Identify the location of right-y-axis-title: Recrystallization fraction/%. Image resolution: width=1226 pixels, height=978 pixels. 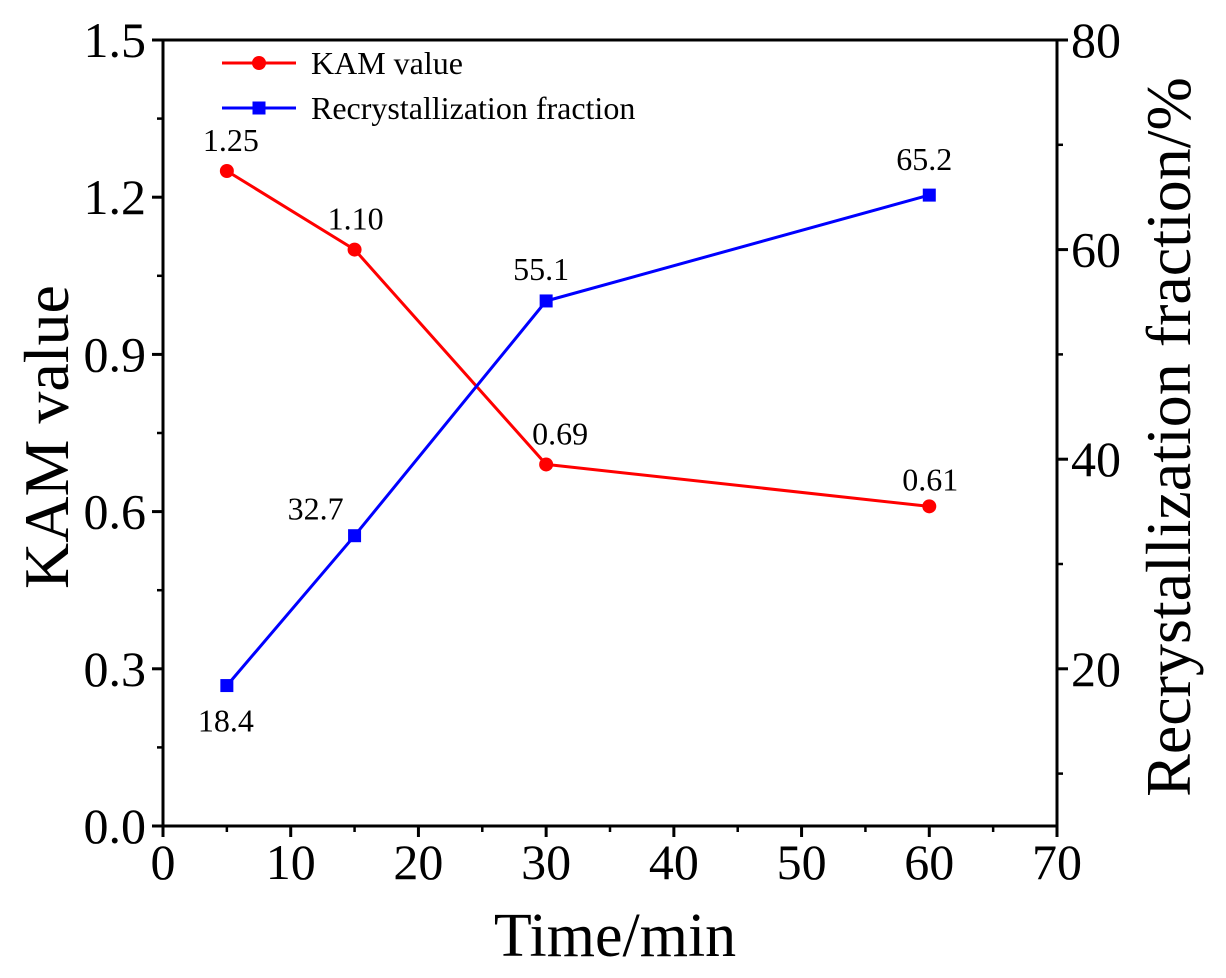
(1168, 437).